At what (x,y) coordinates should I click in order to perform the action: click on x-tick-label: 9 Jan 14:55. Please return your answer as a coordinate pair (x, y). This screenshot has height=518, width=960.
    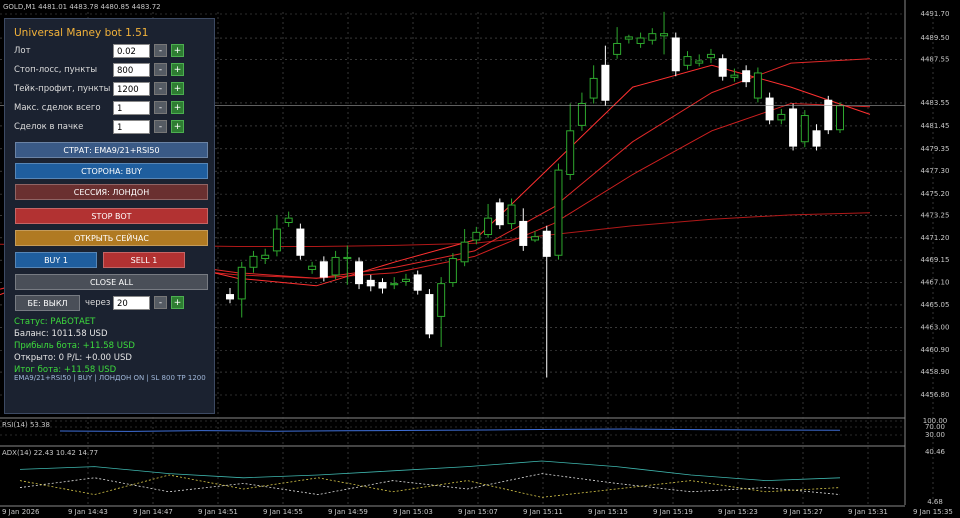
    Looking at the image, I should click on (283, 512).